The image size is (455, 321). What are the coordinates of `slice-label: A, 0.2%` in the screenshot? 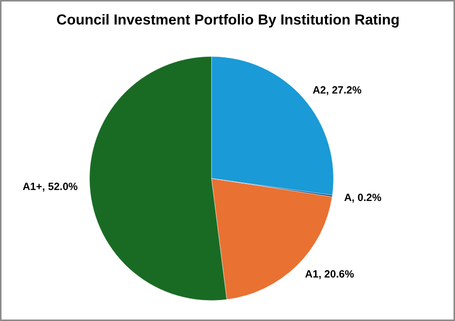 It's located at (363, 198).